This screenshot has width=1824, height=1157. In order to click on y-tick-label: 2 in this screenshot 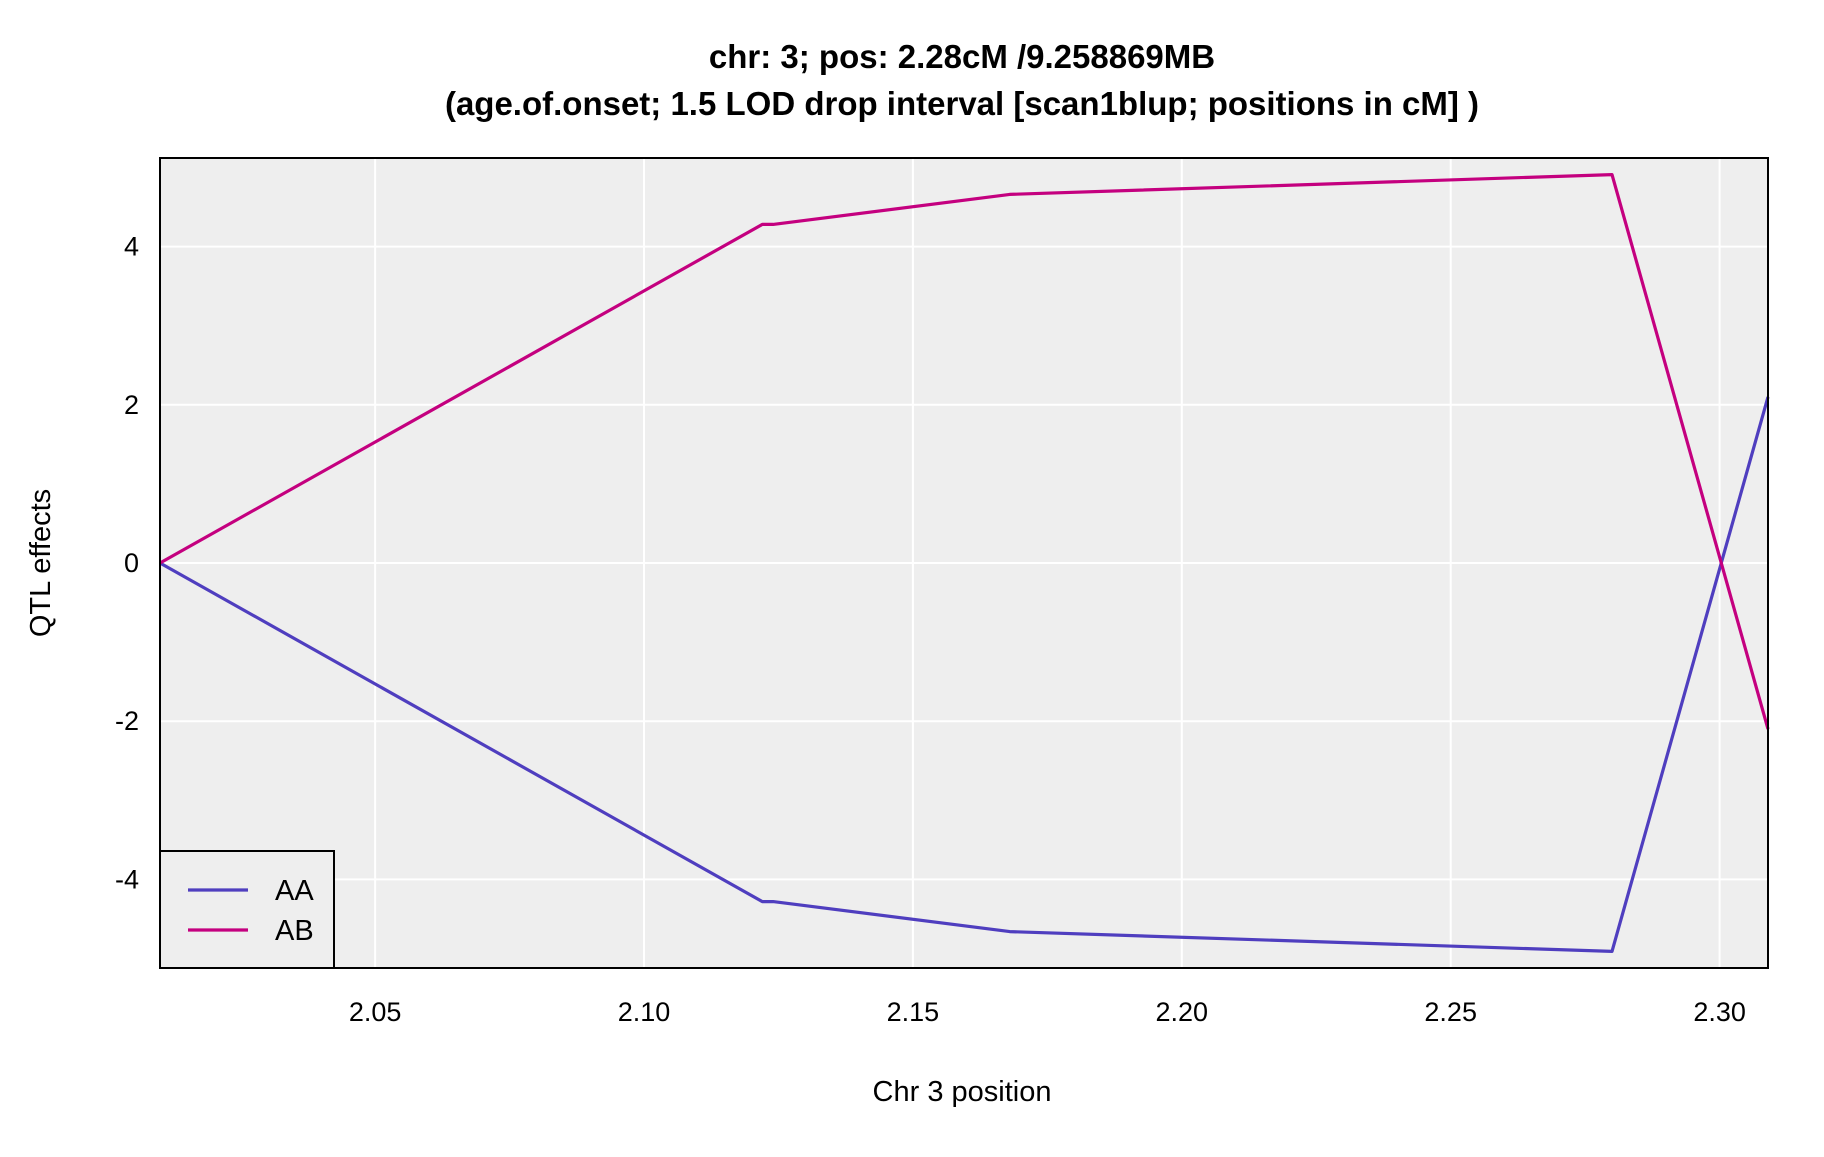, I will do `click(131, 405)`.